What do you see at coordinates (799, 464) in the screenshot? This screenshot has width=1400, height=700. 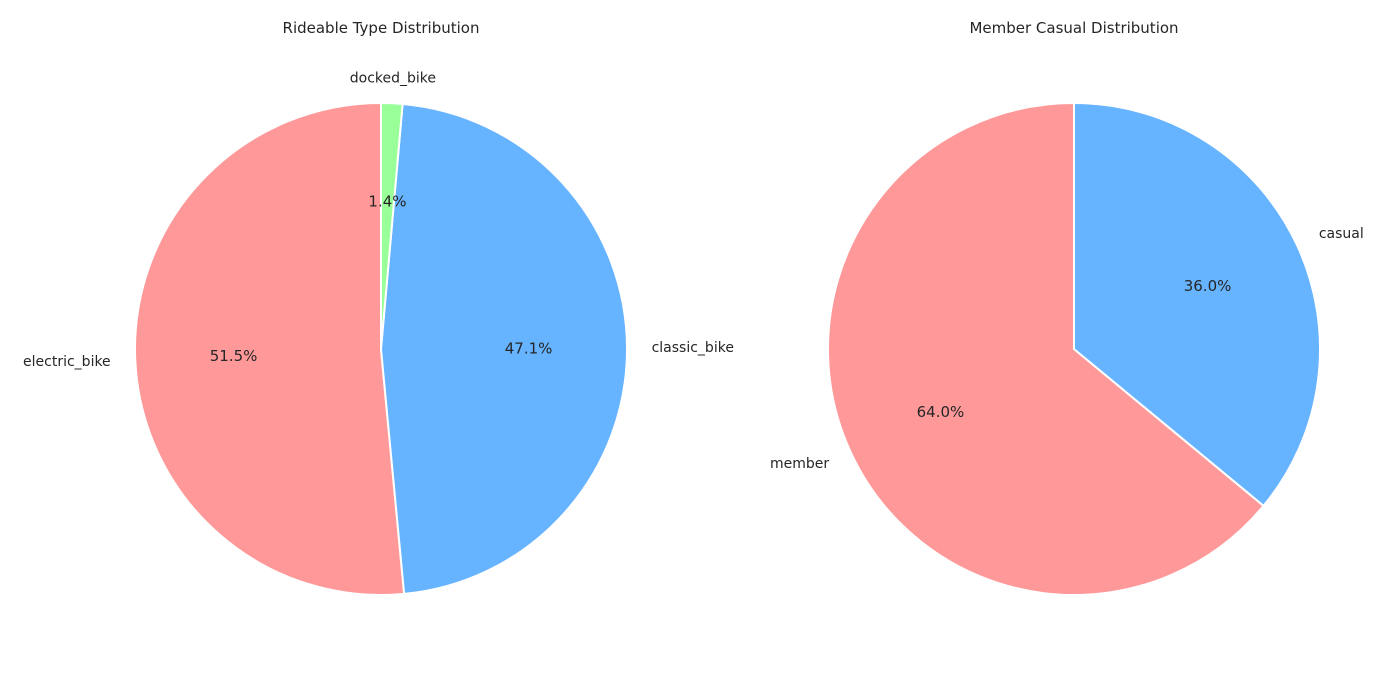 I see `slice-label-member: member` at bounding box center [799, 464].